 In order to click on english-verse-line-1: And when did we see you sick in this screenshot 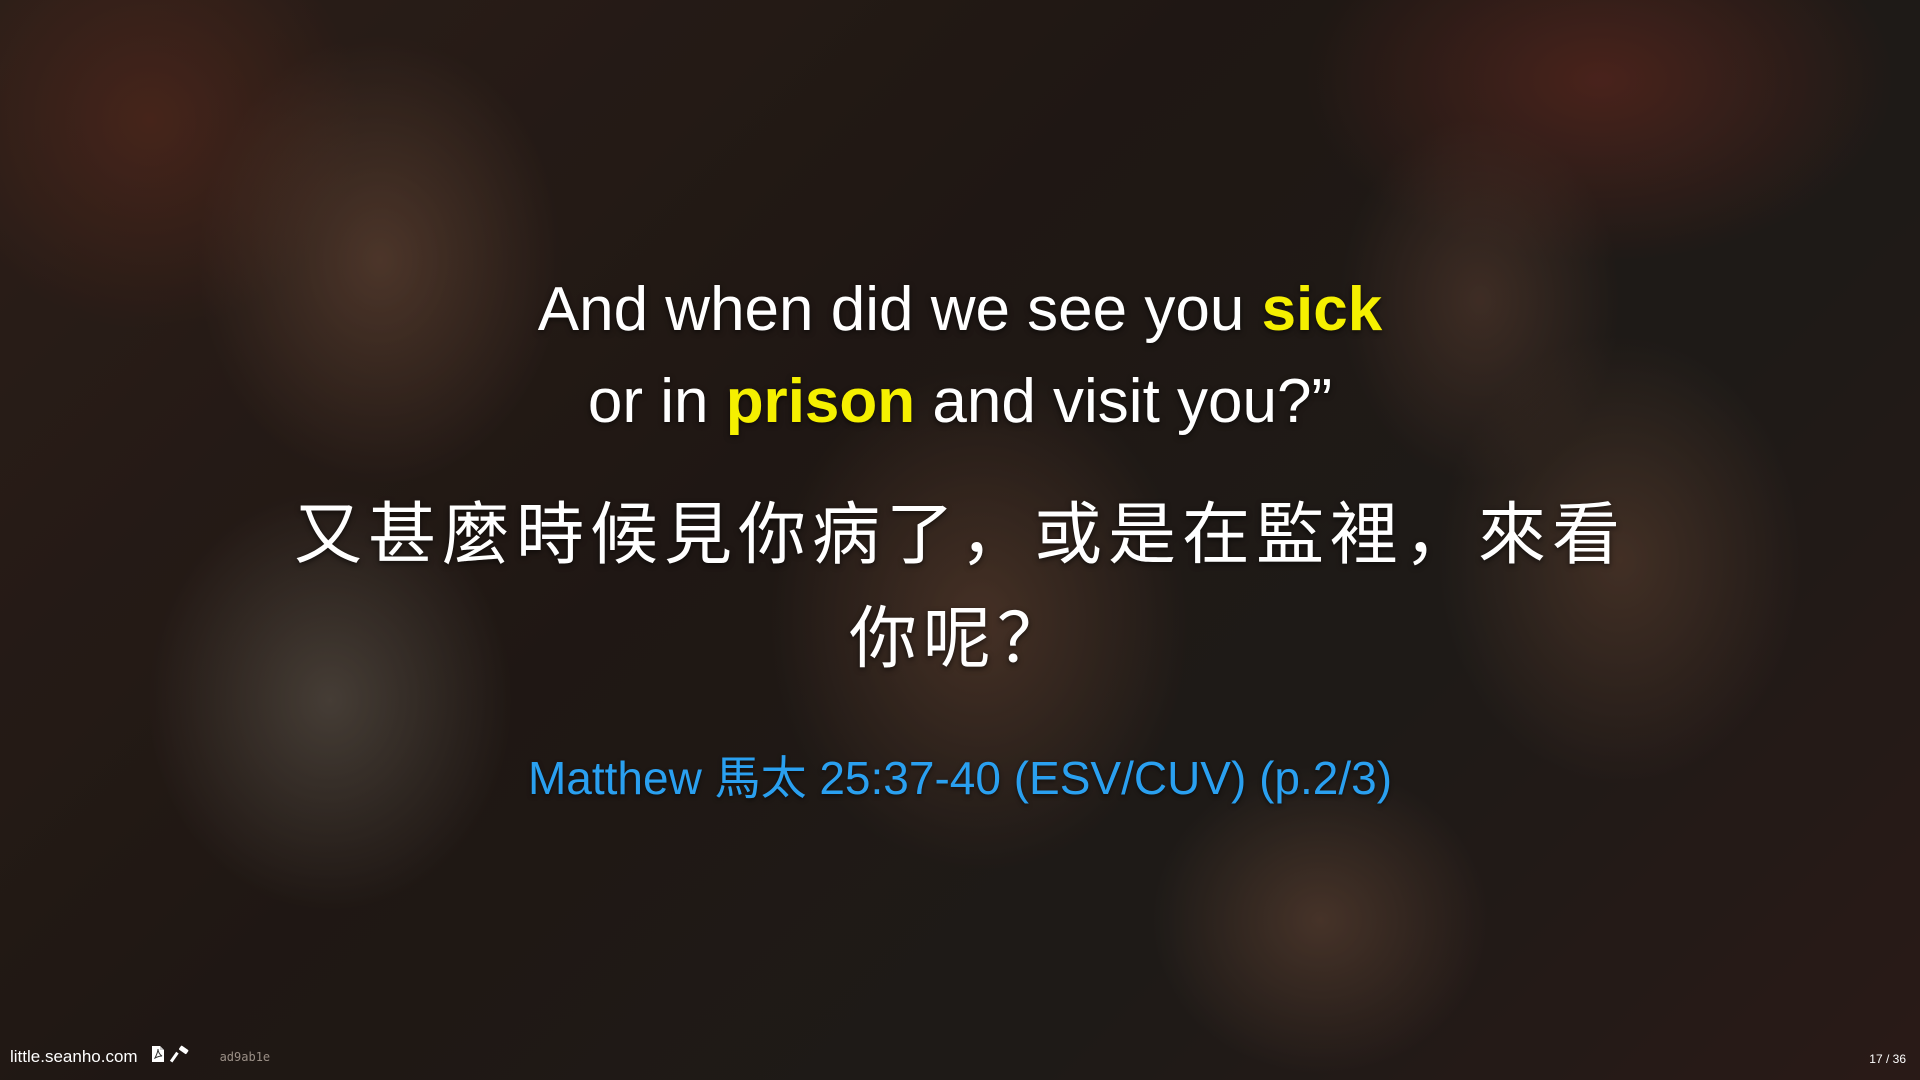, I will do `click(960, 310)`.